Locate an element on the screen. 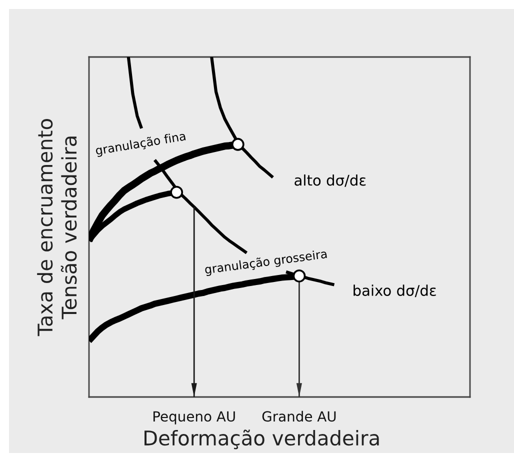  x-tick-label: Pequeno AU is located at coordinates (194, 417).